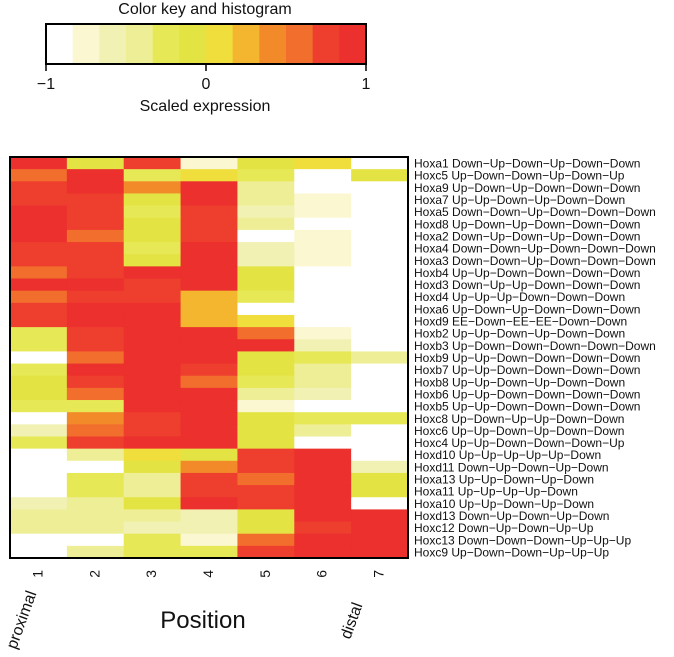  What do you see at coordinates (527, 407) in the screenshot?
I see `row-label: Hoxb5 Up−Up−Down−Down−Down−Down` at bounding box center [527, 407].